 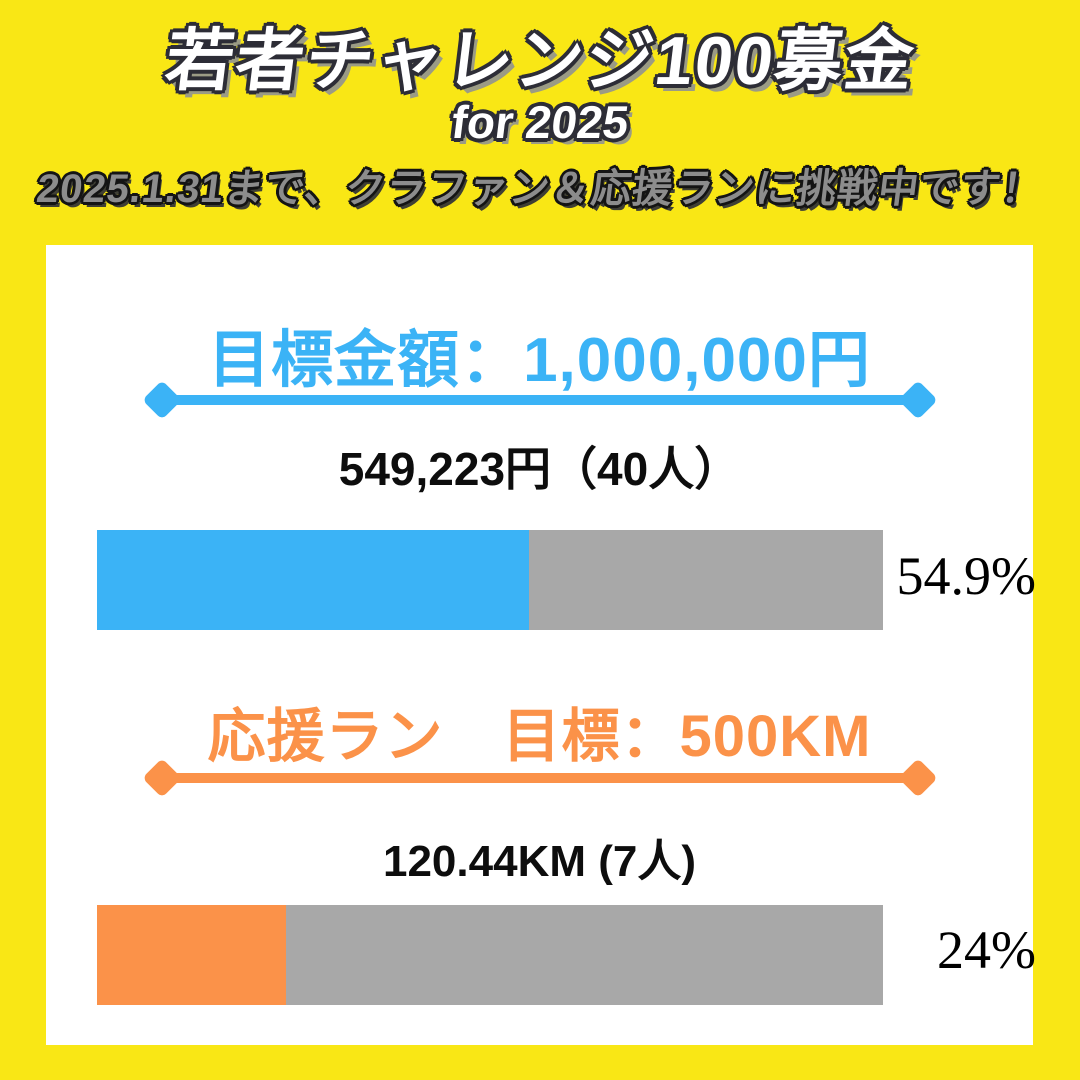 I want to click on campaign-banner: 2025.1.31まで、クラファン＆応援ランに挑戦中です！, so click(x=540, y=189).